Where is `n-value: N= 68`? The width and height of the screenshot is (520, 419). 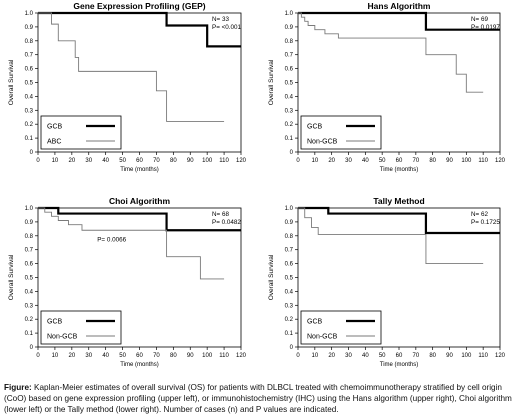
n-value: N= 68 is located at coordinates (220, 214).